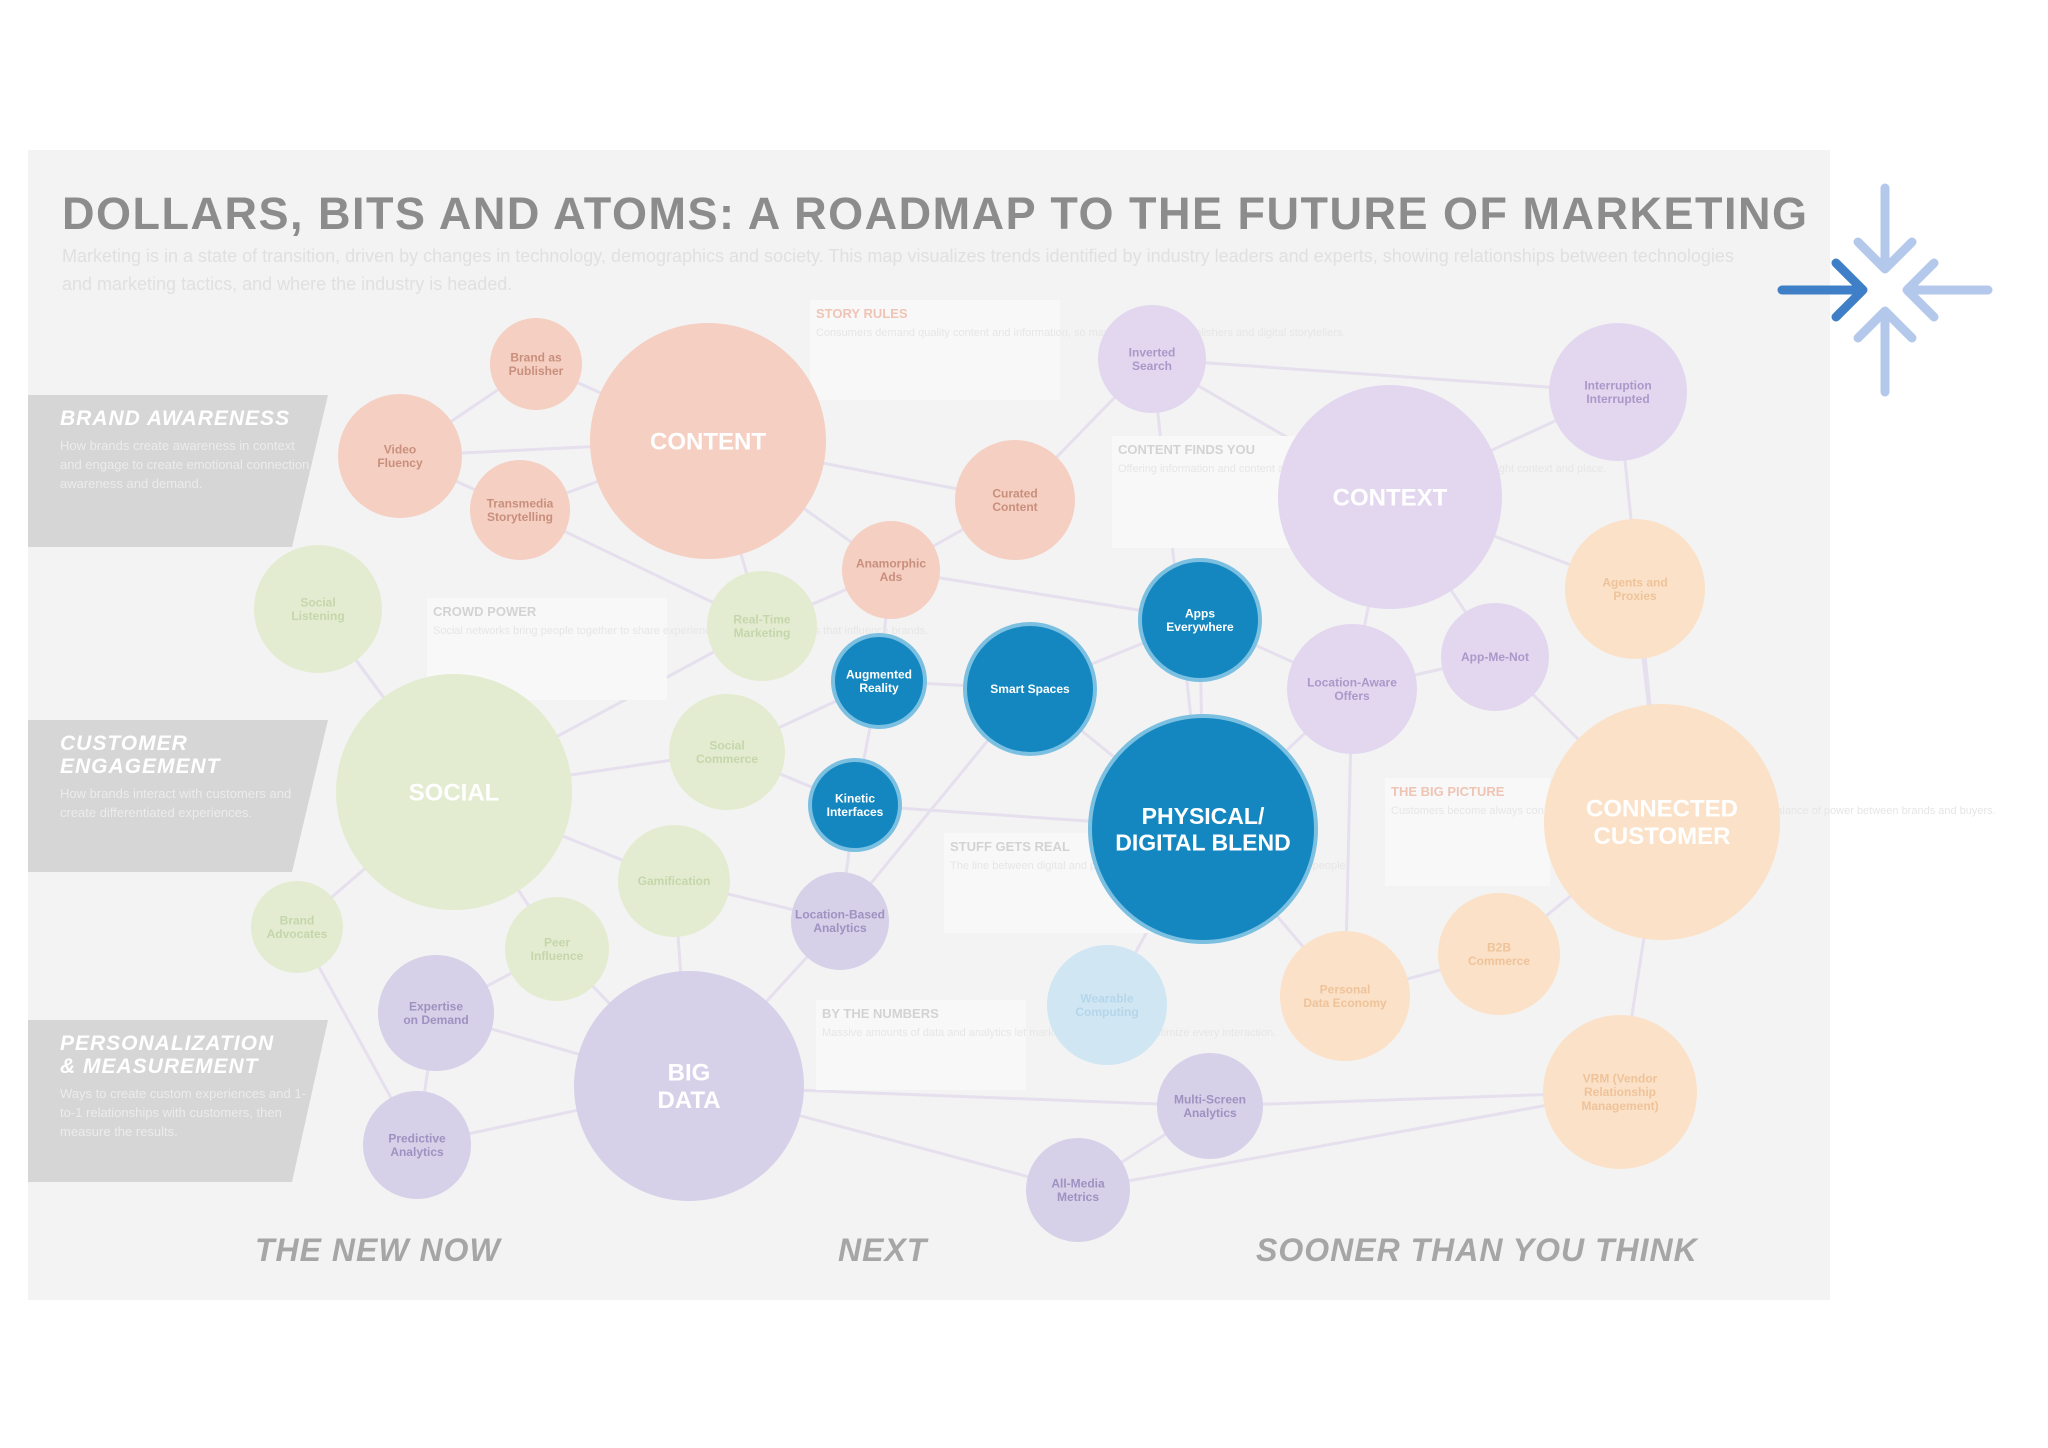  I want to click on bubble-label: VRM (Vendor Relationship Management), so click(1619, 1092).